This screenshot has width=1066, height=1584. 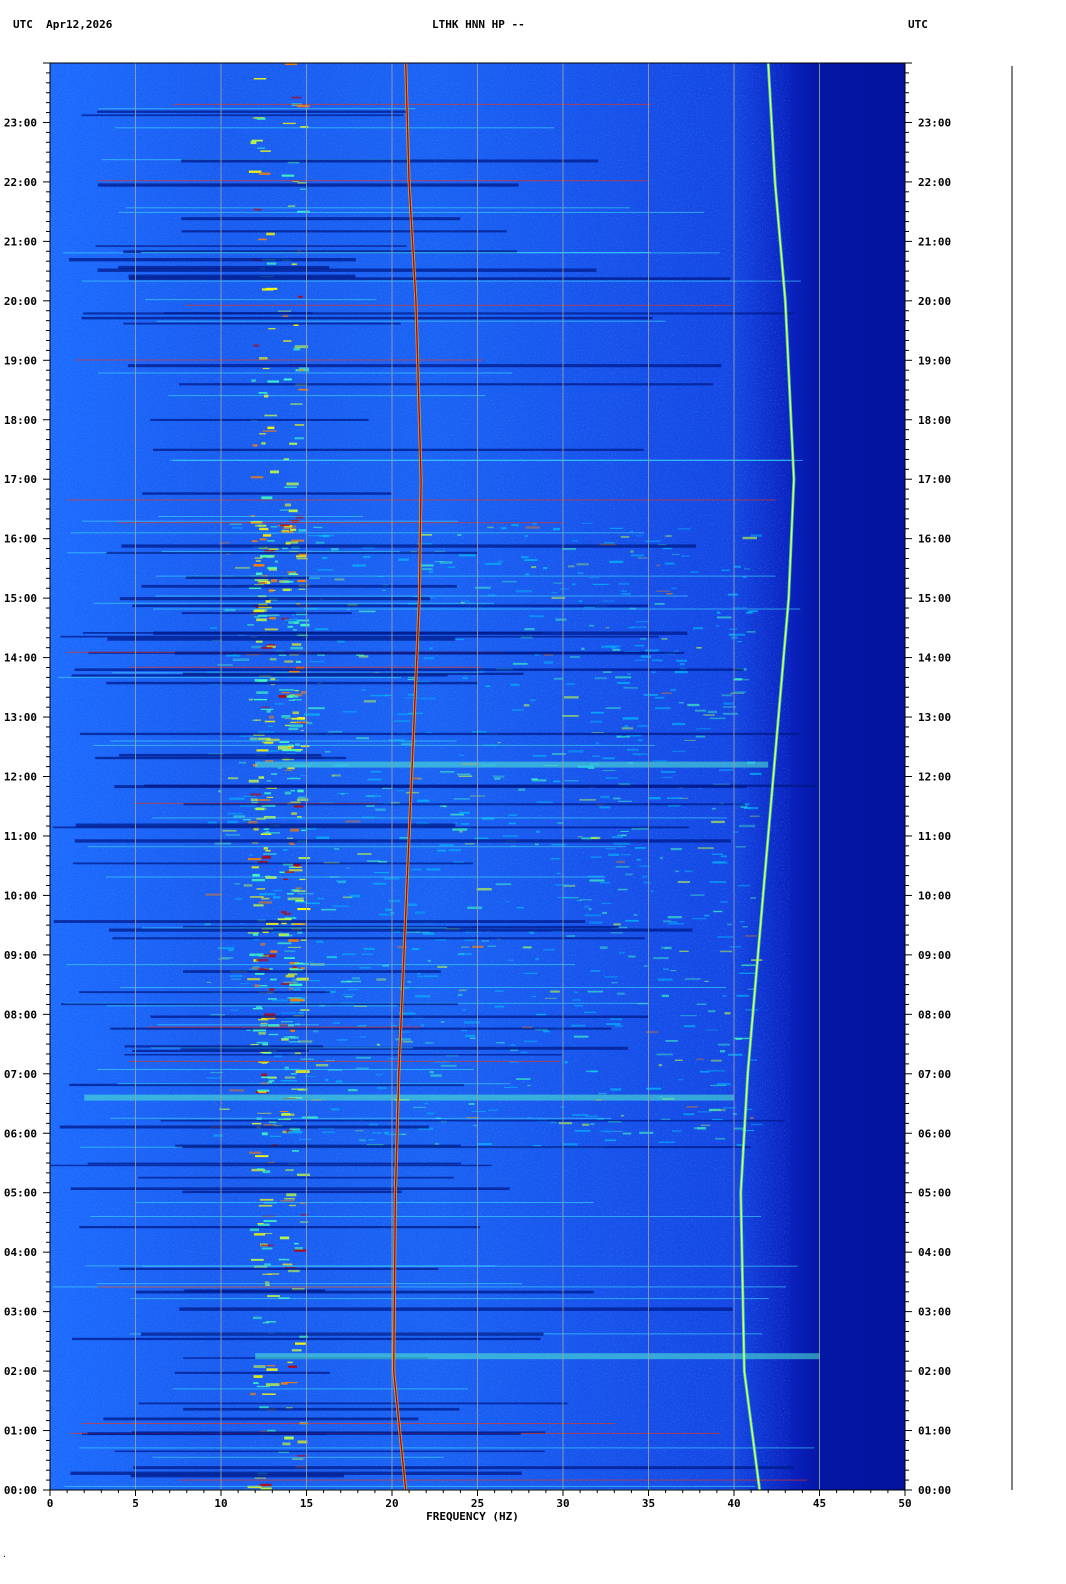 What do you see at coordinates (934, 1431) in the screenshot?
I see `y-tick-label-right: 01:00` at bounding box center [934, 1431].